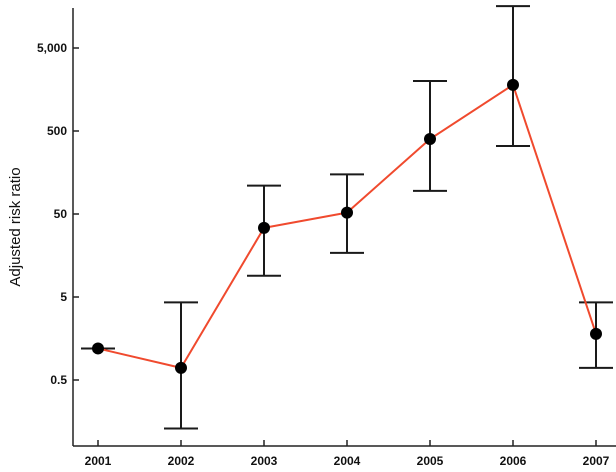 The height and width of the screenshot is (472, 616). I want to click on y-tick-label: 50, so click(61, 214).